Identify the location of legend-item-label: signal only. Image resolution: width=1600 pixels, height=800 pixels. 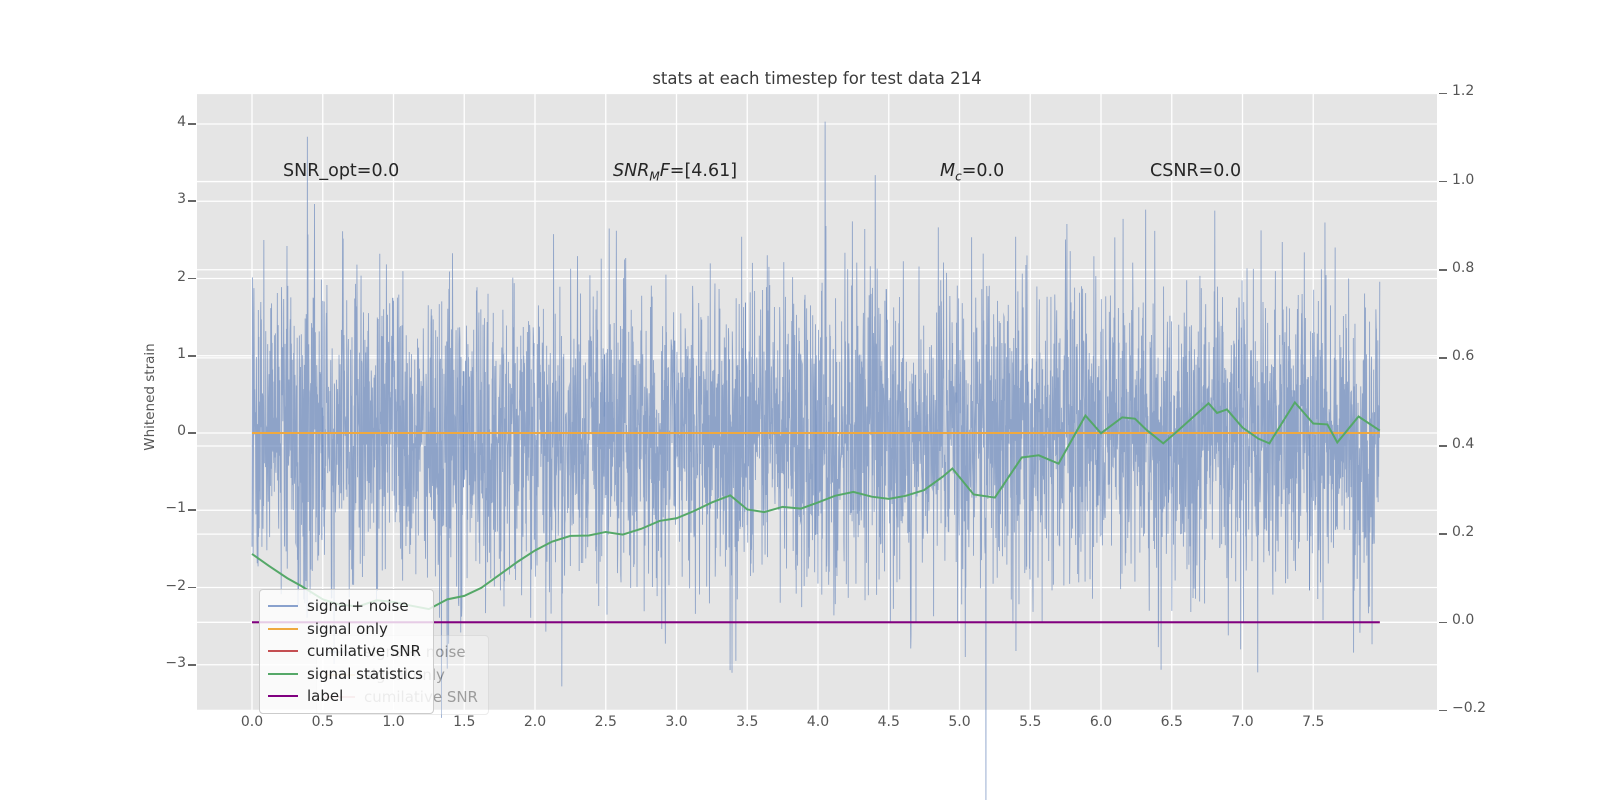
(347, 628).